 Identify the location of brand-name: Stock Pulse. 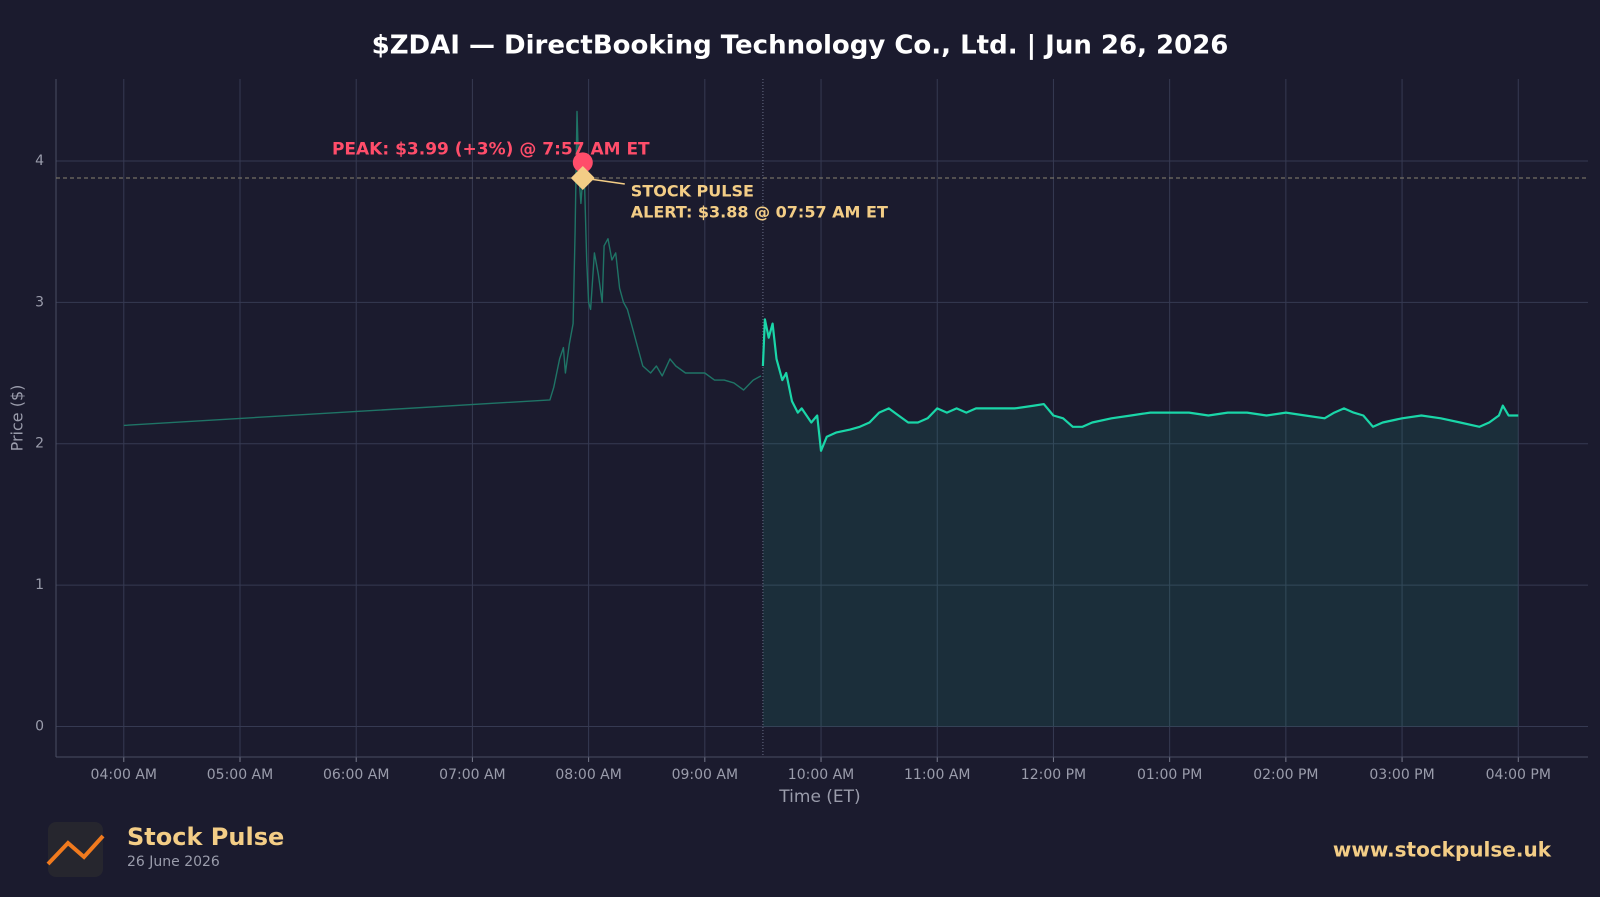
(205, 837).